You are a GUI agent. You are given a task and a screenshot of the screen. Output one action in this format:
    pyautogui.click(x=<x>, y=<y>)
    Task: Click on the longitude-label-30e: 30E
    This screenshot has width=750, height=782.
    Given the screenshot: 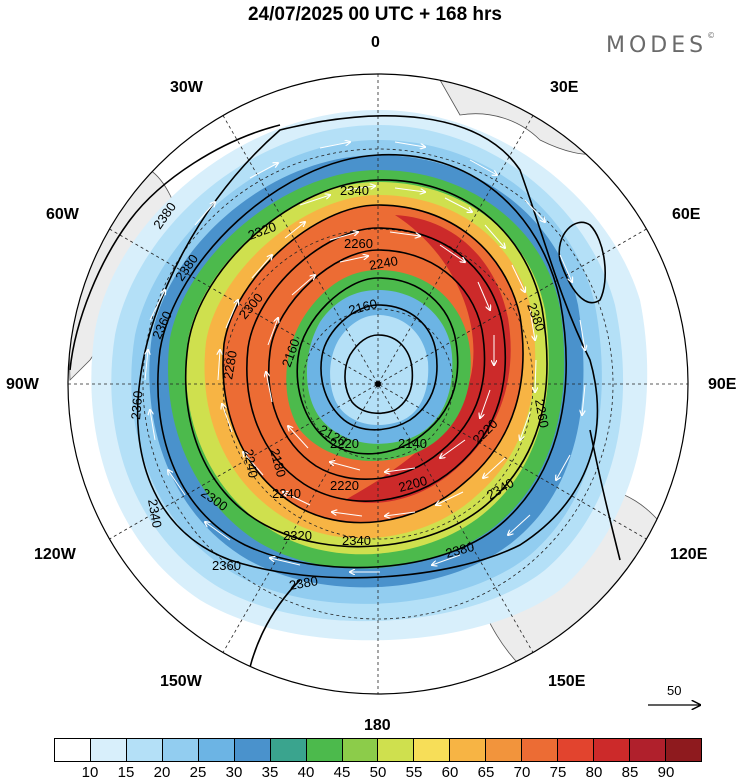 What is the action you would take?
    pyautogui.click(x=564, y=87)
    